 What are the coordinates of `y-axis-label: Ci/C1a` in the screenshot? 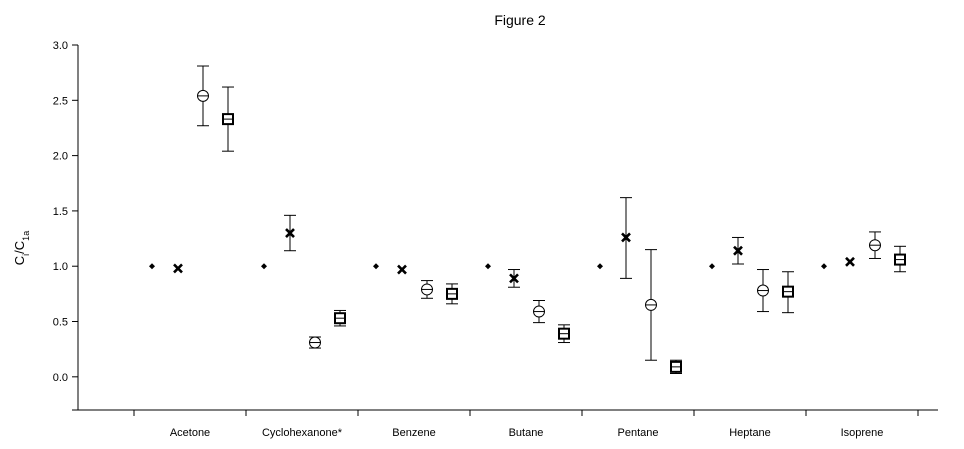 It's located at (21, 248).